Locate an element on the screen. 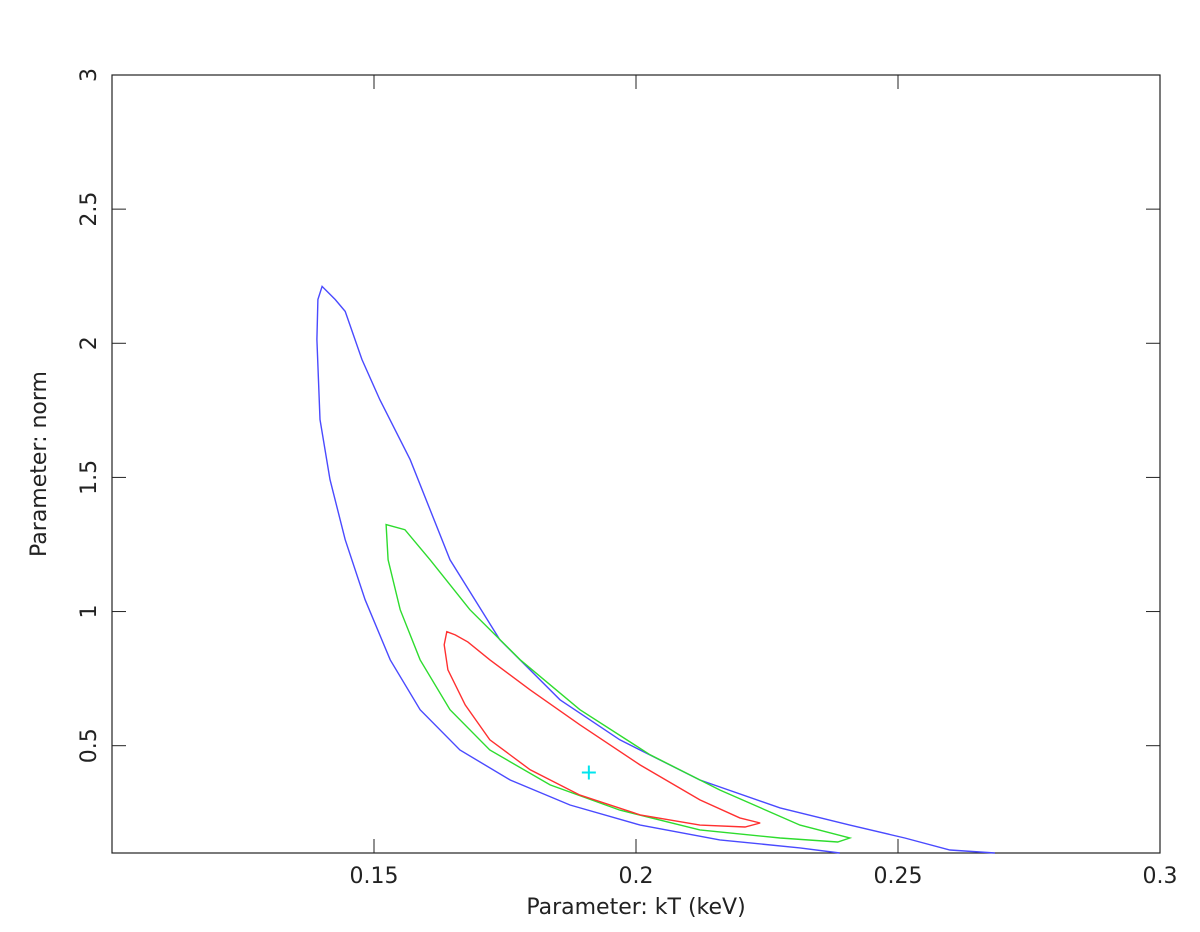 The height and width of the screenshot is (932, 1200). y-tick-label: 0.5 is located at coordinates (89, 745).